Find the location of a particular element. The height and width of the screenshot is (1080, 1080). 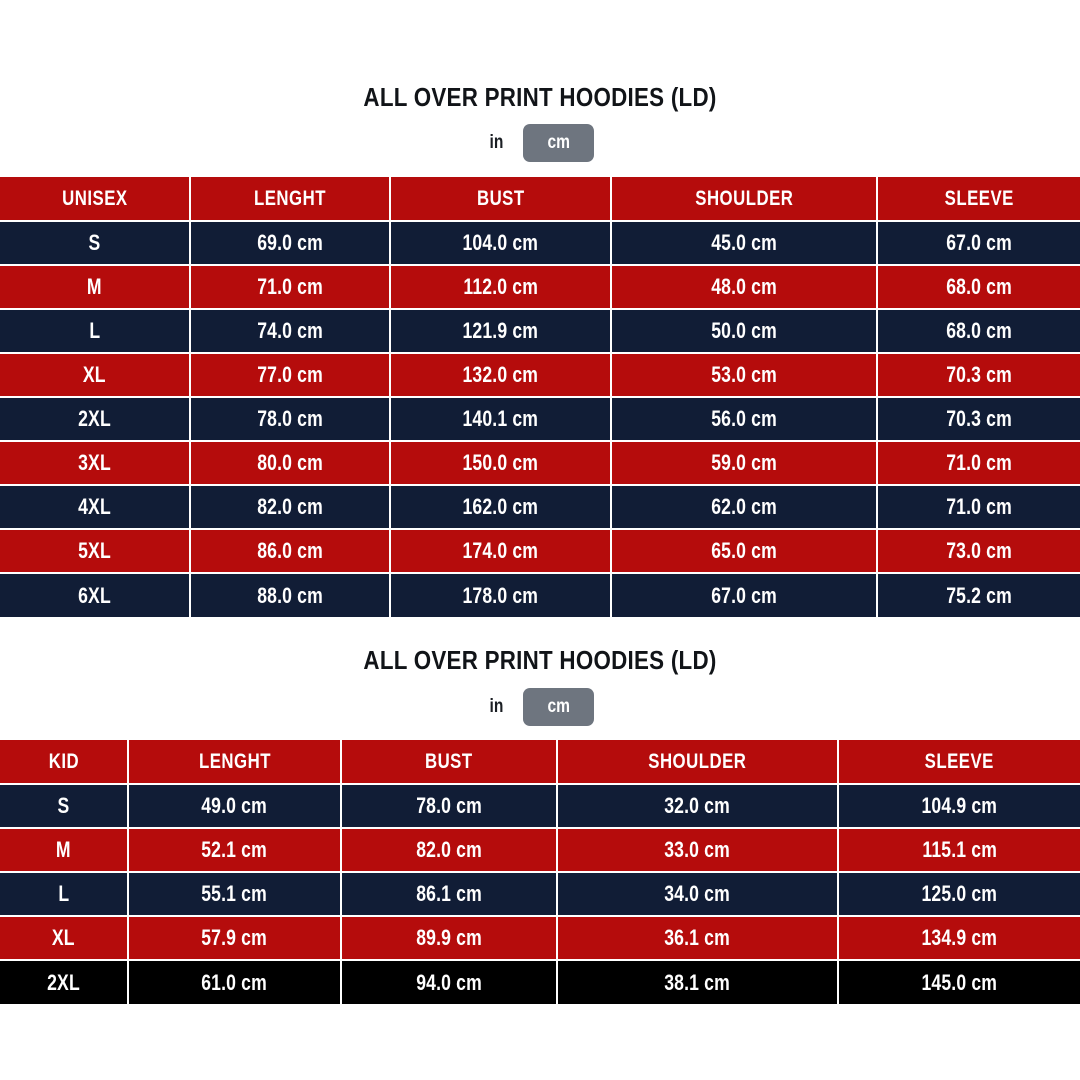

cell-bust: 104.0 cm is located at coordinates (501, 243).